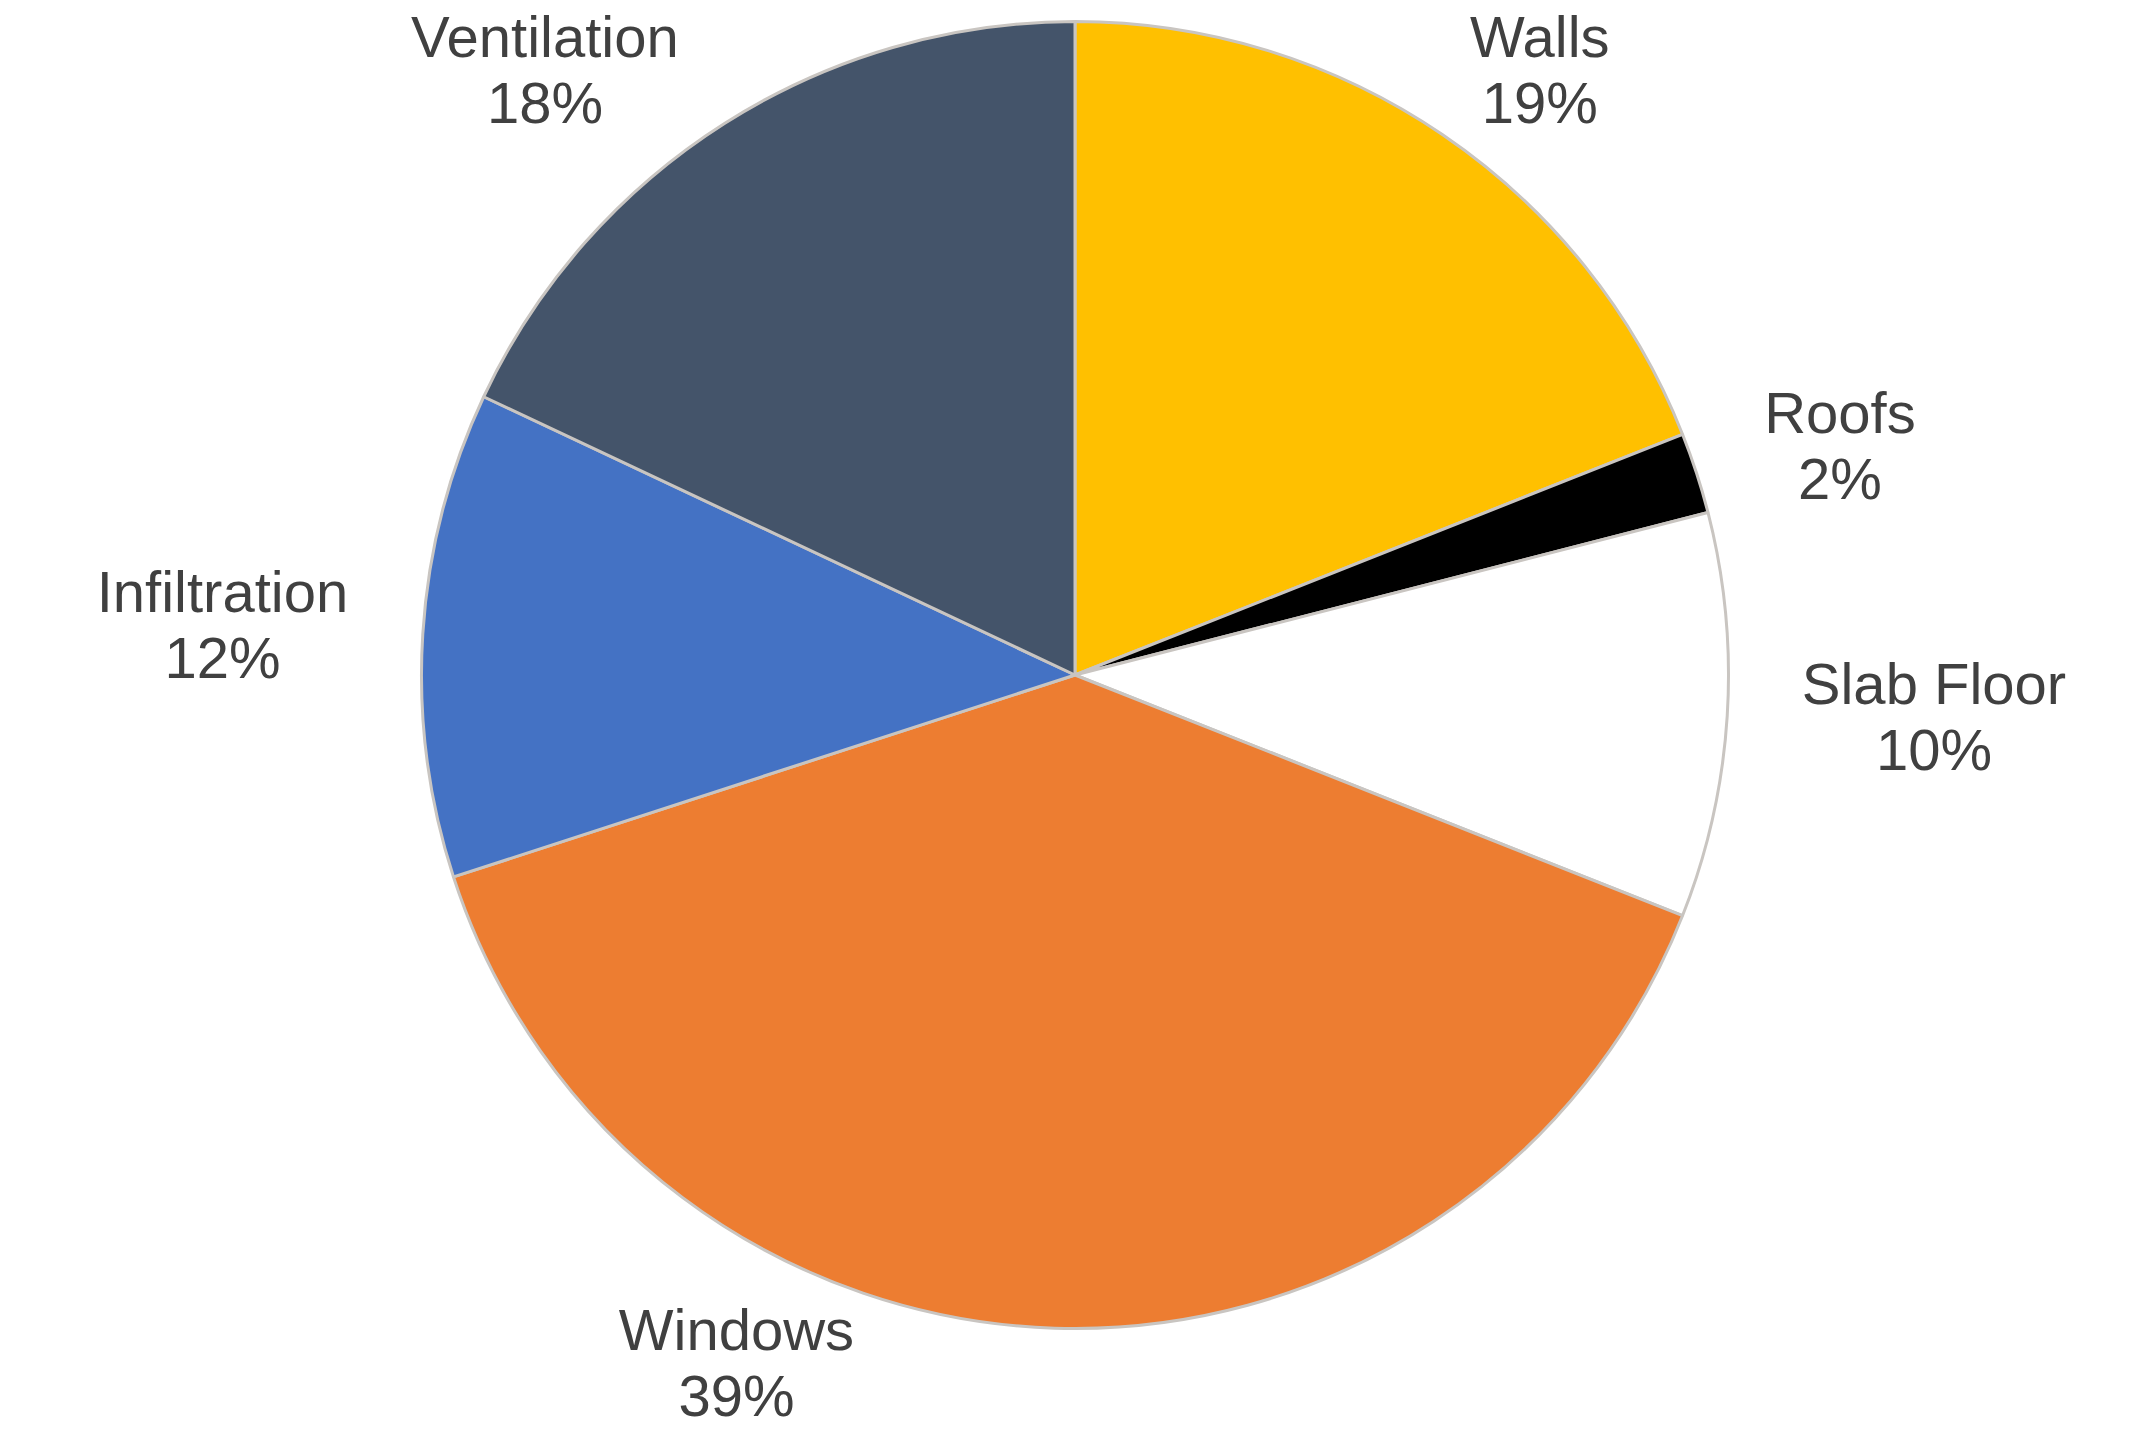  Describe the element at coordinates (1934, 749) in the screenshot. I see `data-label: 10%` at that location.